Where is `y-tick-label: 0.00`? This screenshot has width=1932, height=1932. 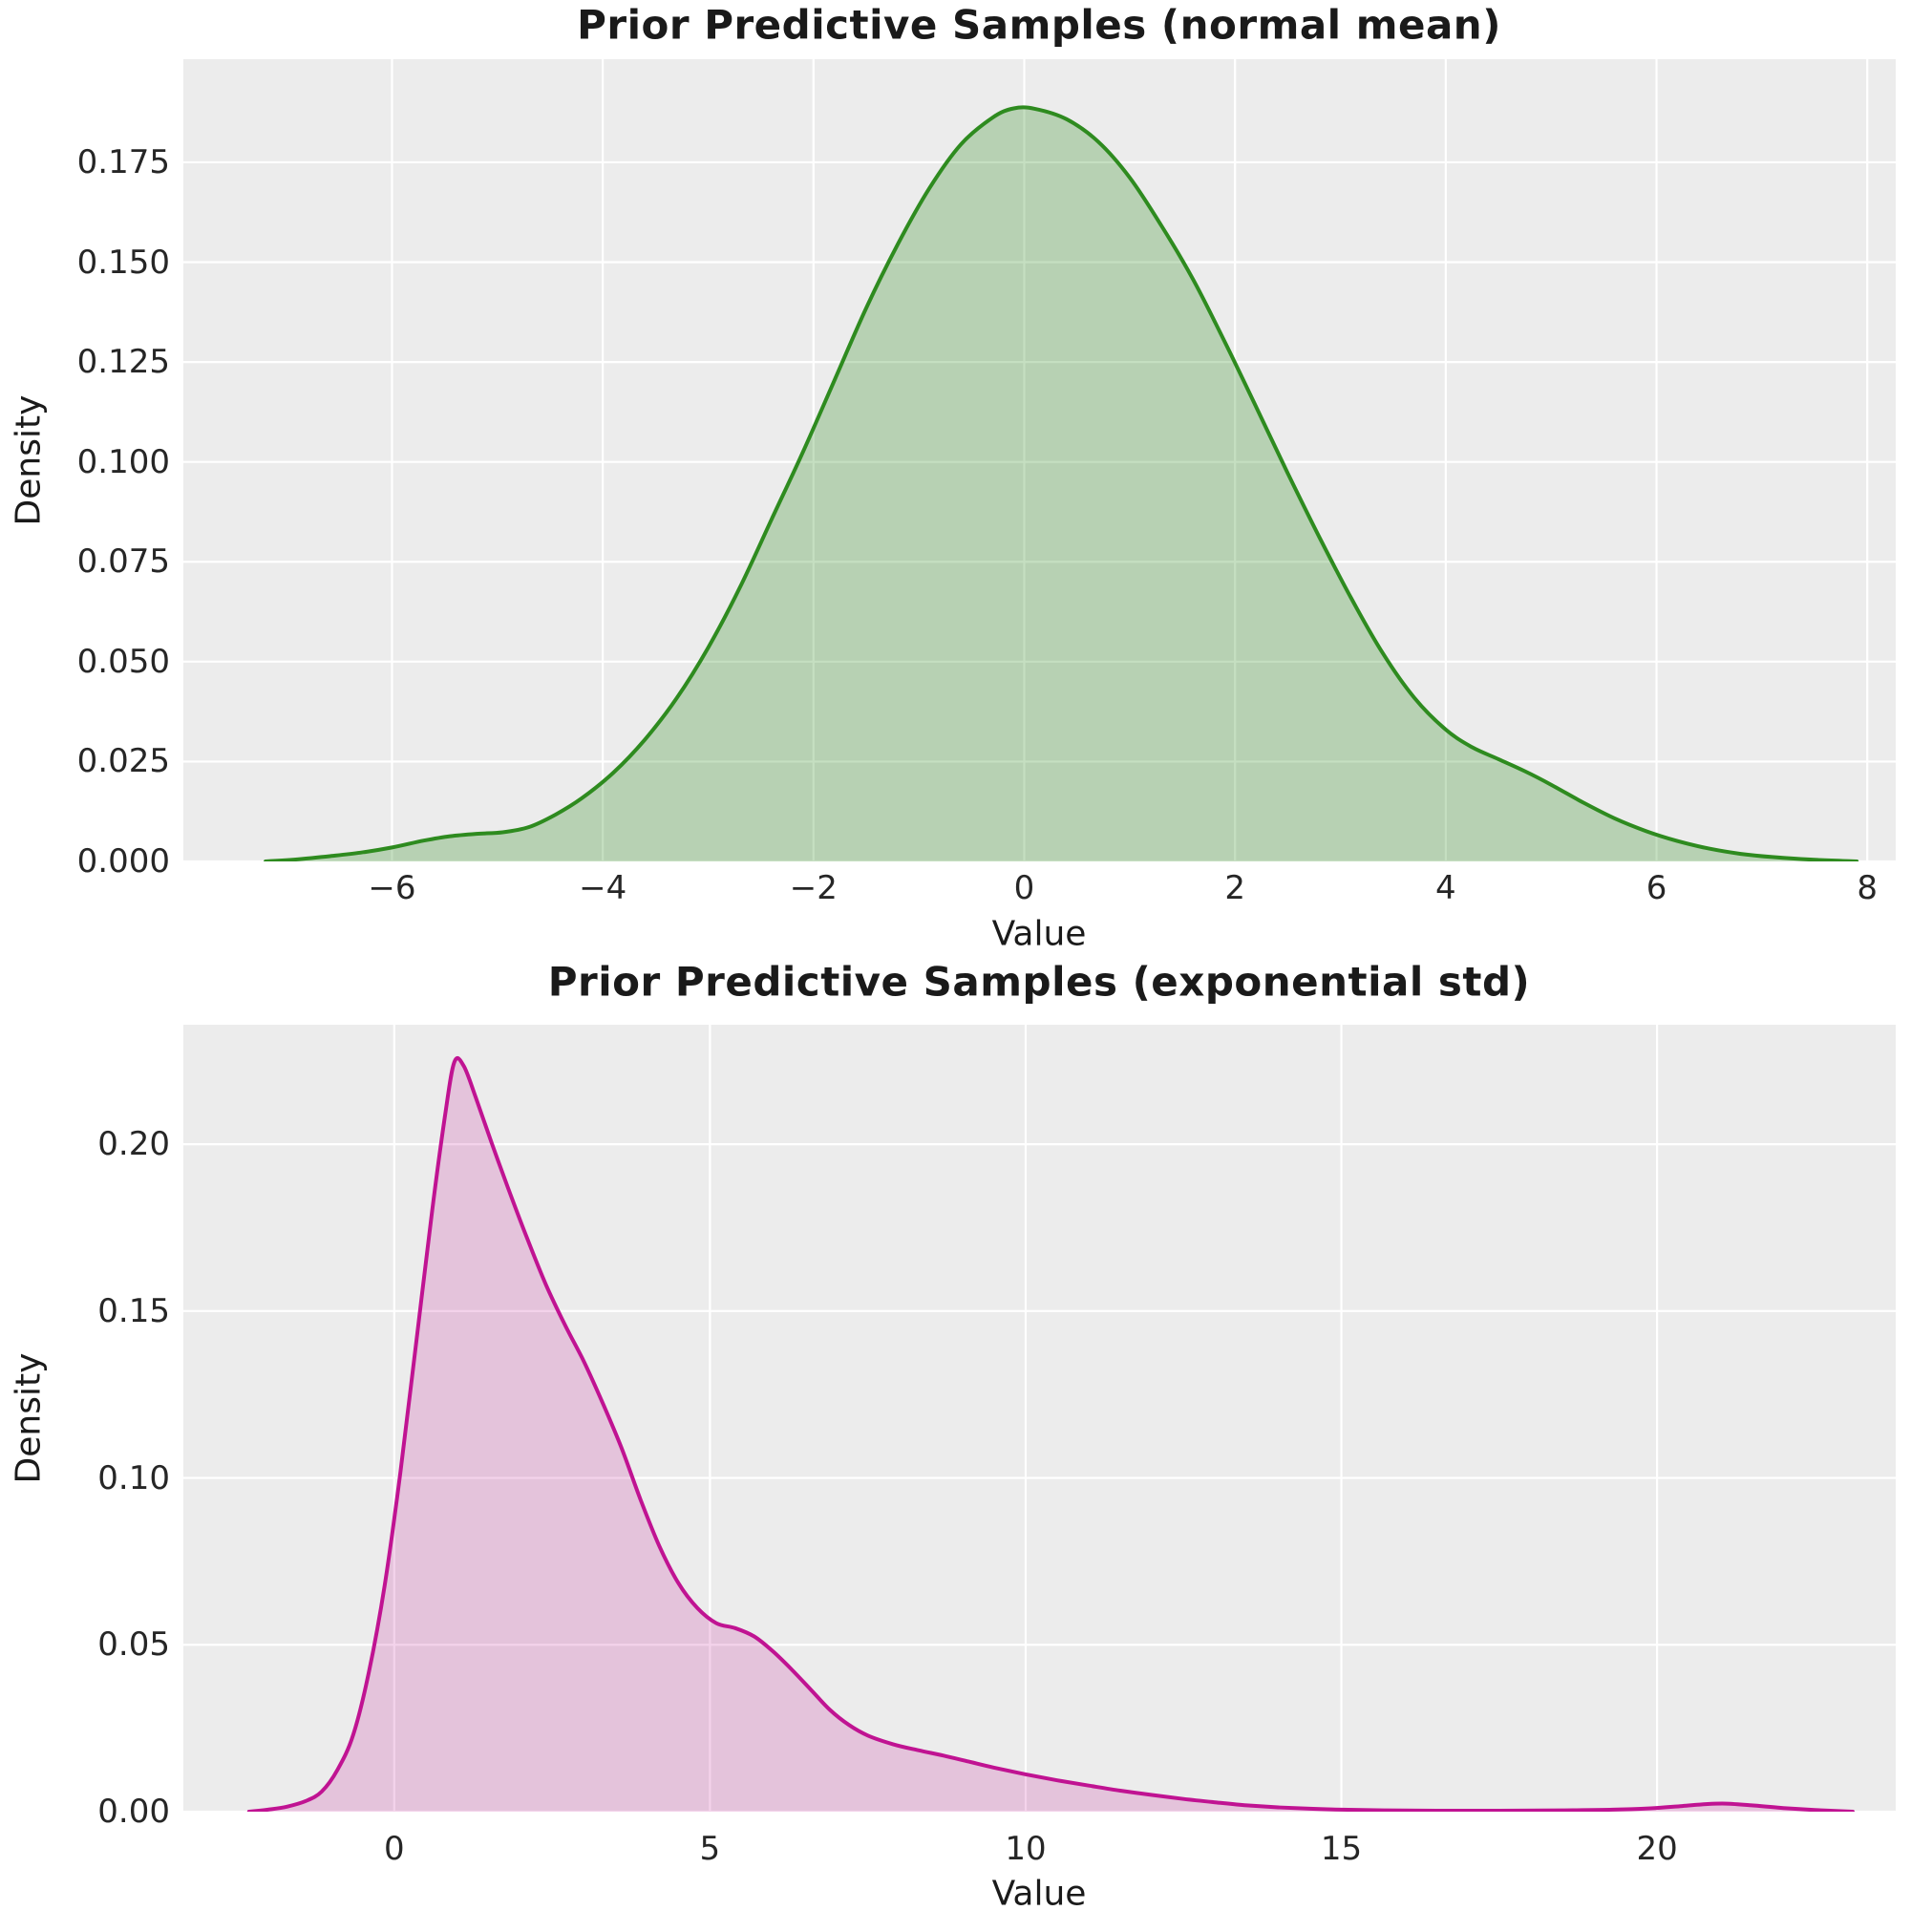 y-tick-label: 0.00 is located at coordinates (133, 1812).